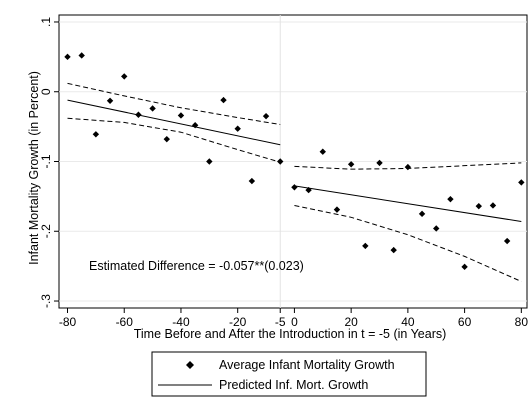  I want to click on ci-lower-line, so click(174, 140).